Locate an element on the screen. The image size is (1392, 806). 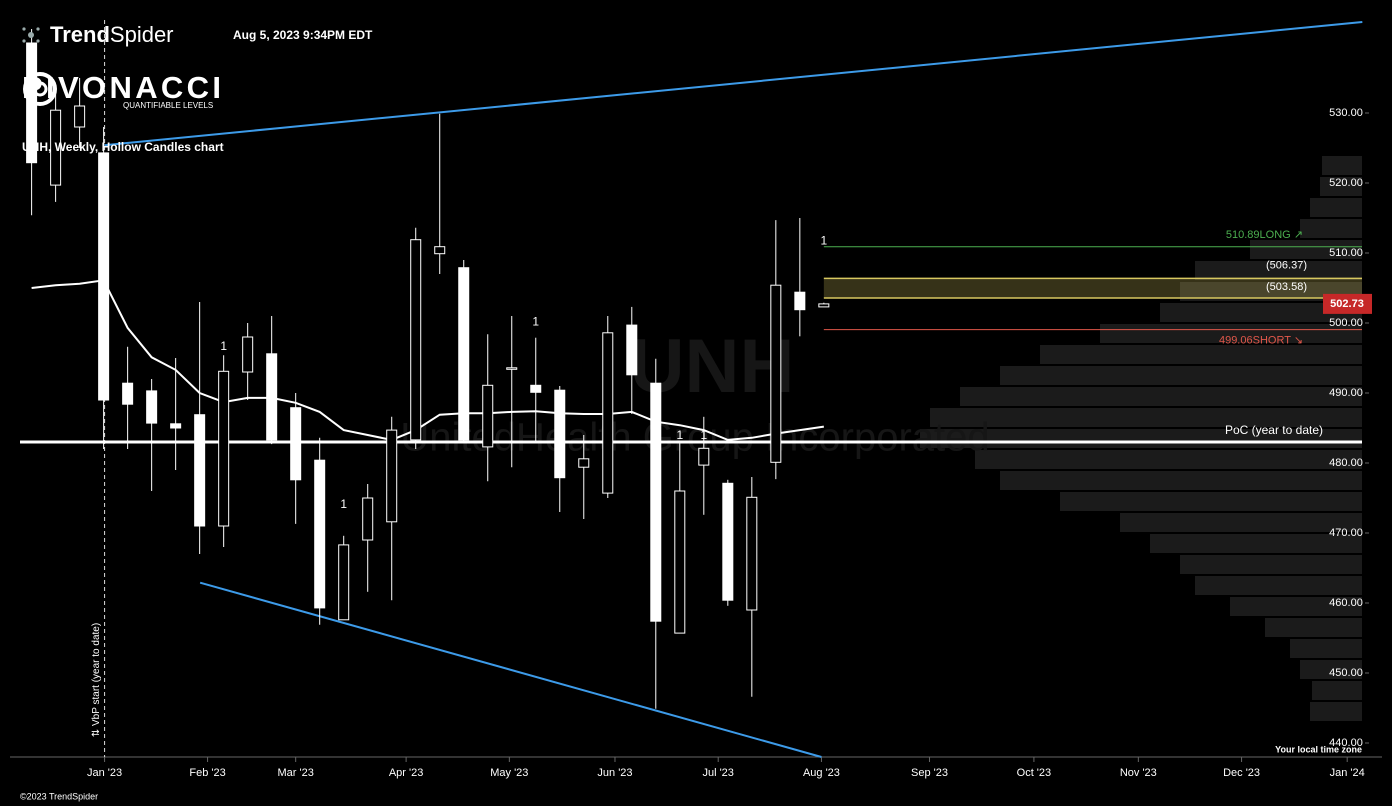
brand: TrendSpider is located at coordinates (112, 34).